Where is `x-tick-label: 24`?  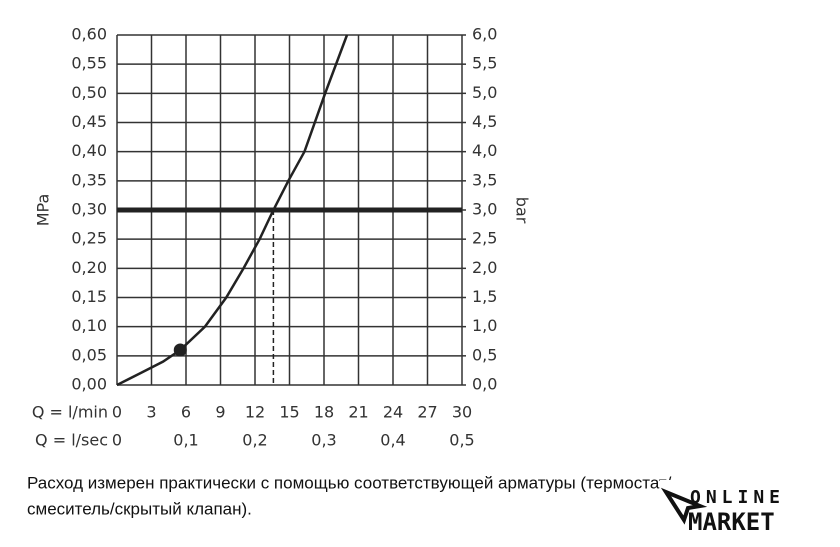
x-tick-label: 24 is located at coordinates (393, 412).